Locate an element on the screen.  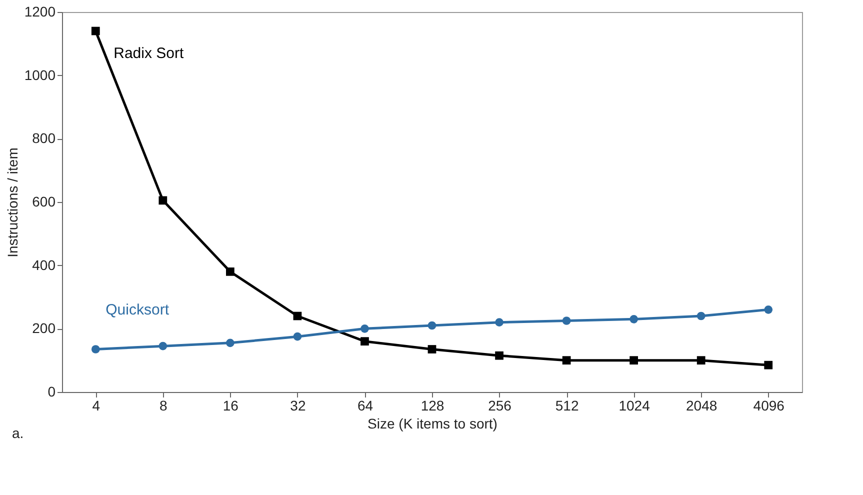
x-tick-label: 16 is located at coordinates (230, 406).